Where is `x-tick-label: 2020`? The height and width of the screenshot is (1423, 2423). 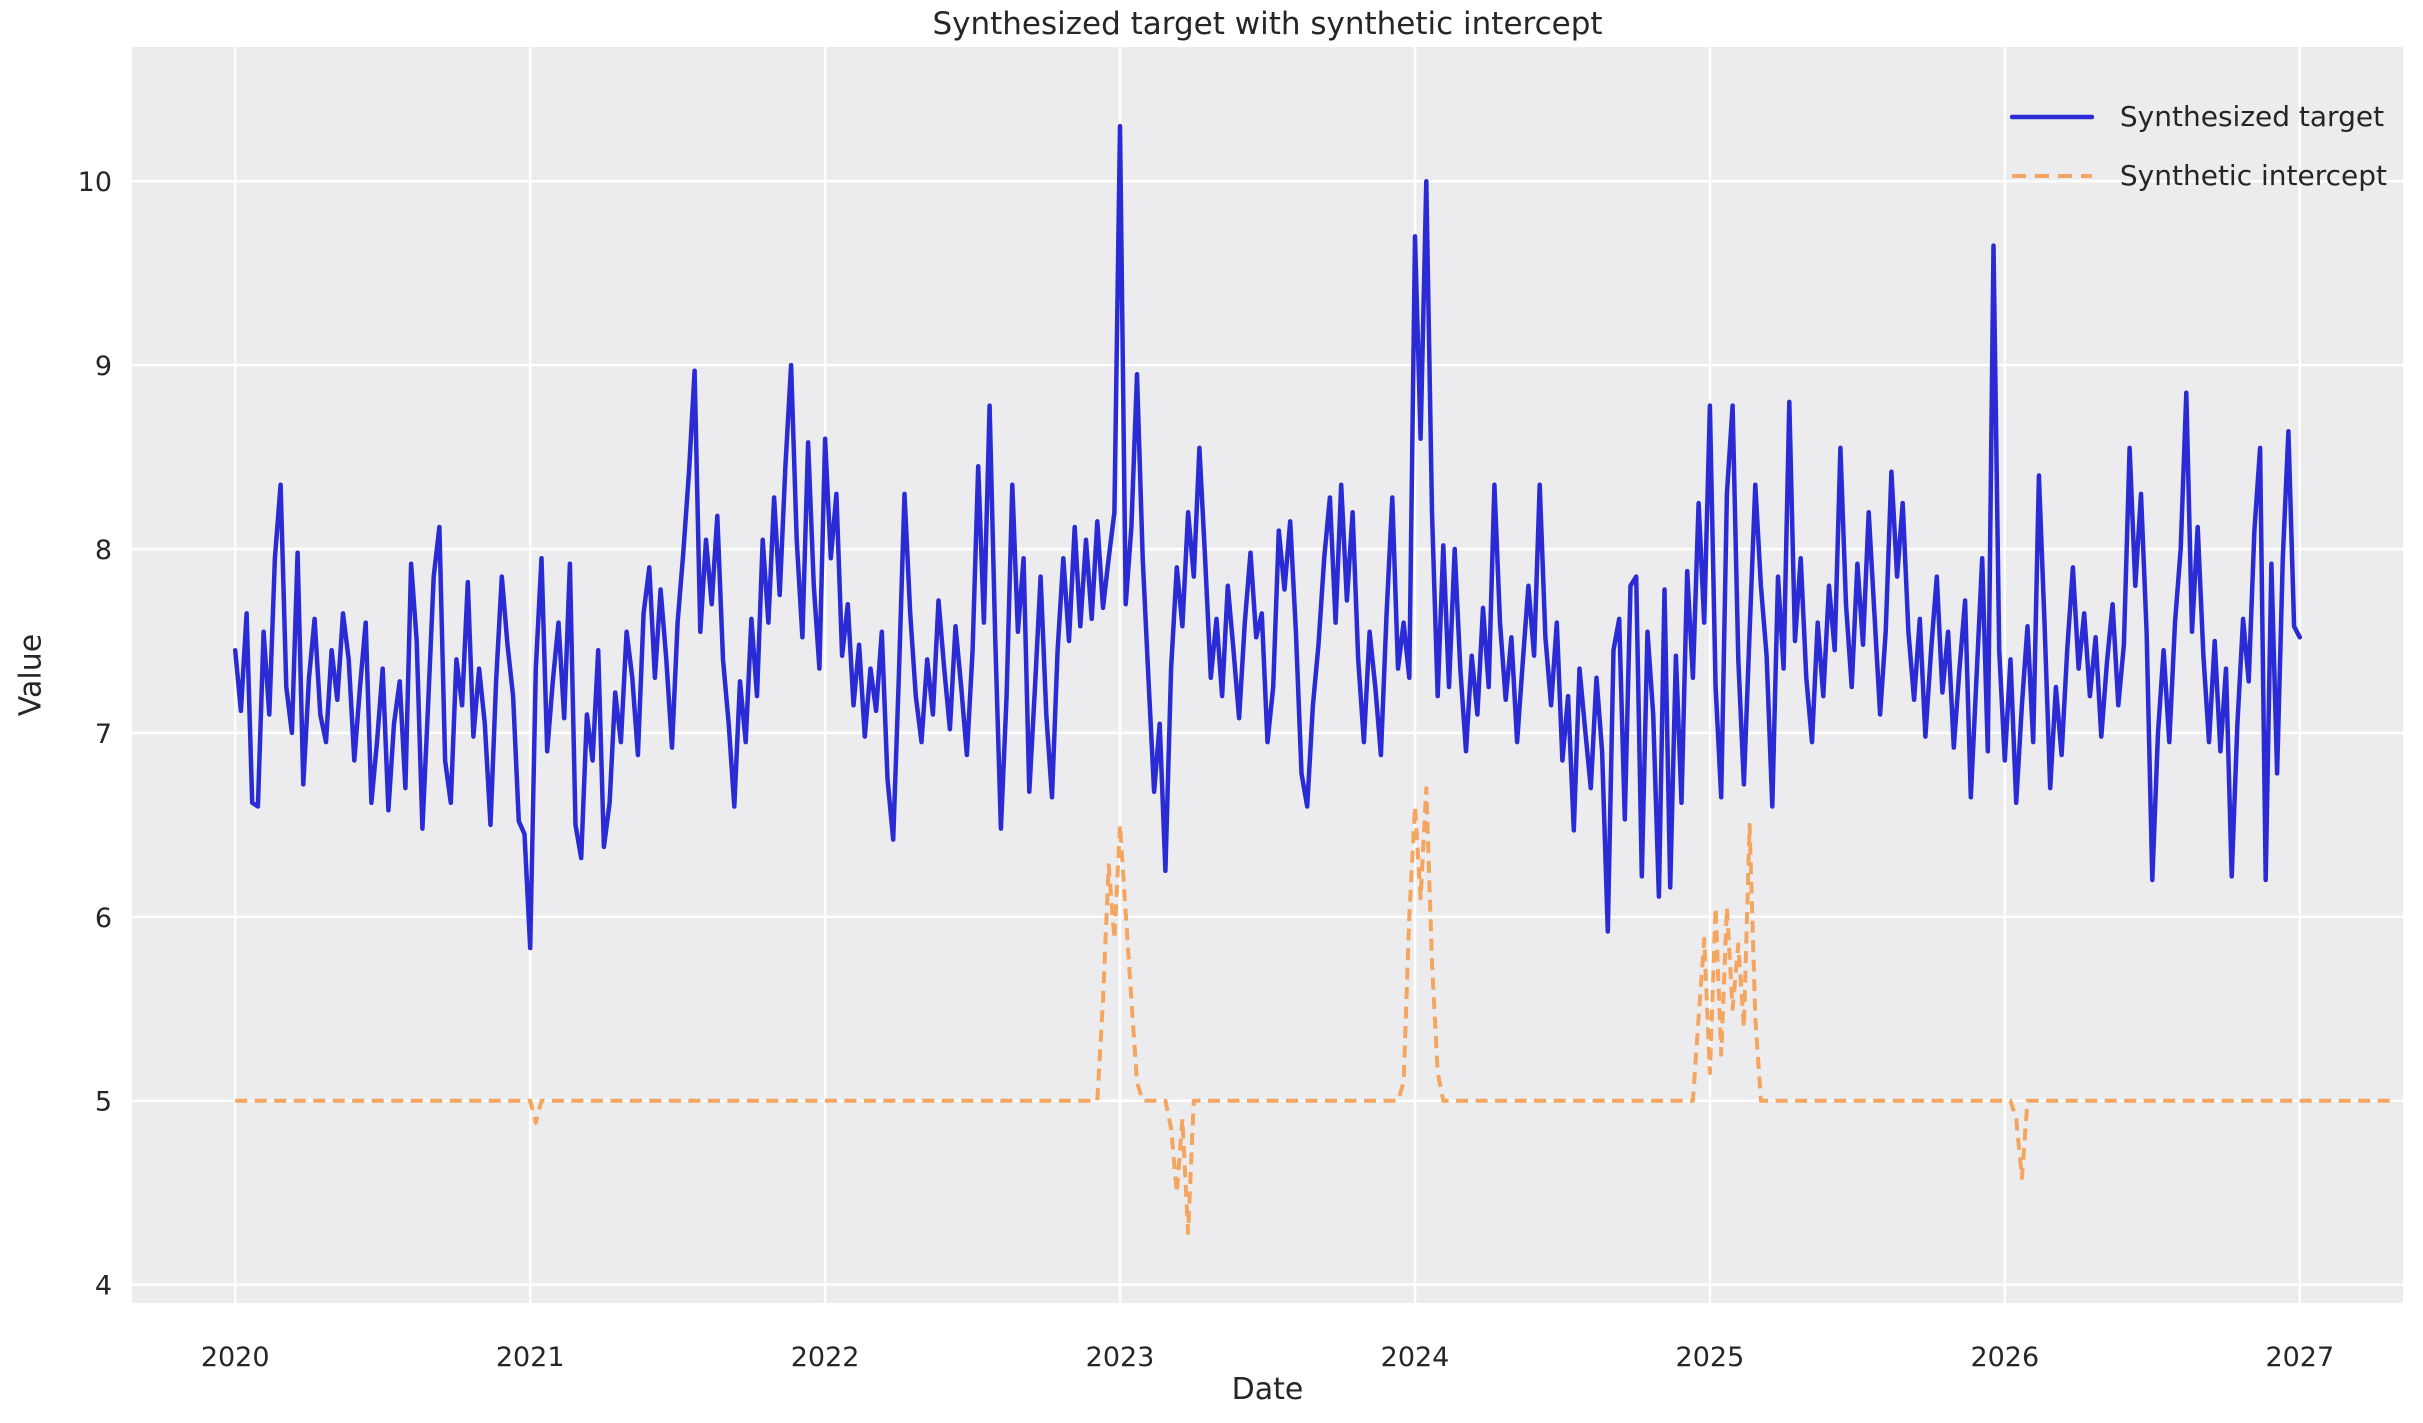 x-tick-label: 2020 is located at coordinates (235, 1357).